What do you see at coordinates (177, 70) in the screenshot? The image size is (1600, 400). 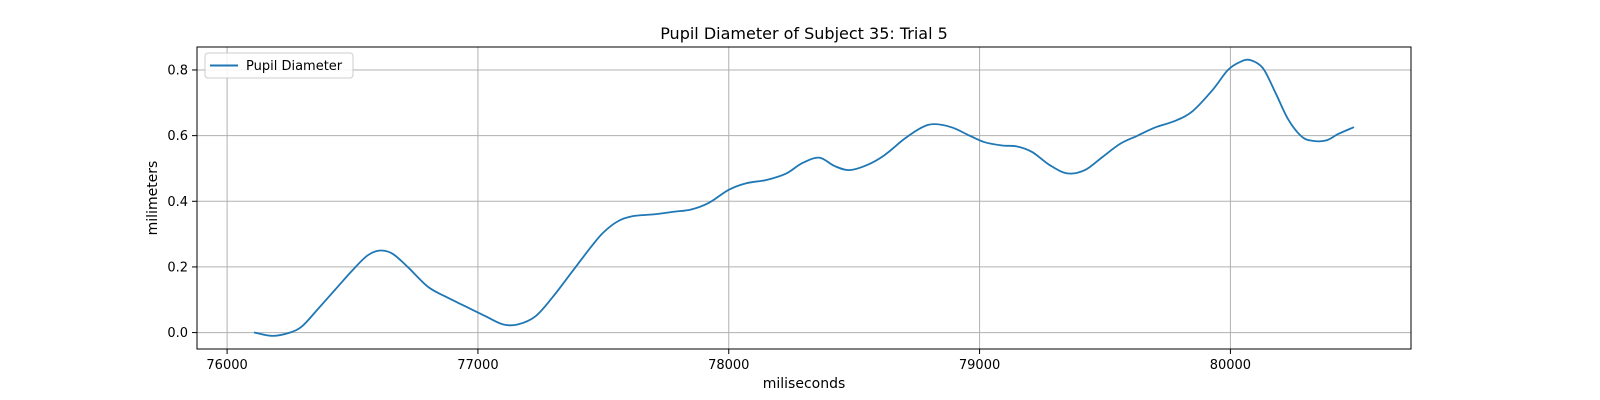 I see `y-tick-label: 0.8` at bounding box center [177, 70].